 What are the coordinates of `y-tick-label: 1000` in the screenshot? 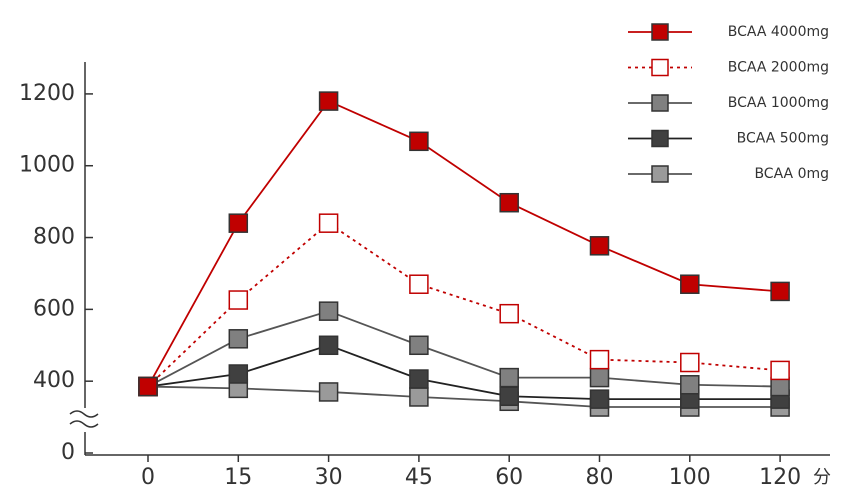 It's located at (47, 165).